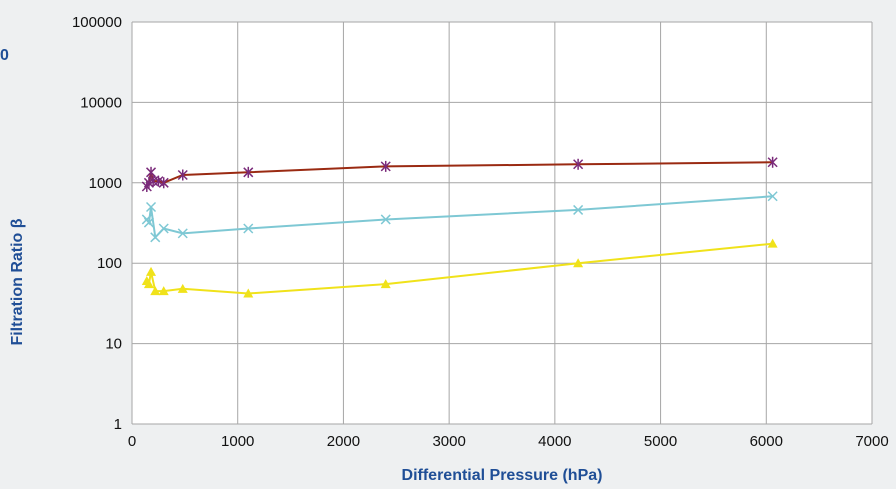  What do you see at coordinates (237, 441) in the screenshot?
I see `x-tick-label: 1000` at bounding box center [237, 441].